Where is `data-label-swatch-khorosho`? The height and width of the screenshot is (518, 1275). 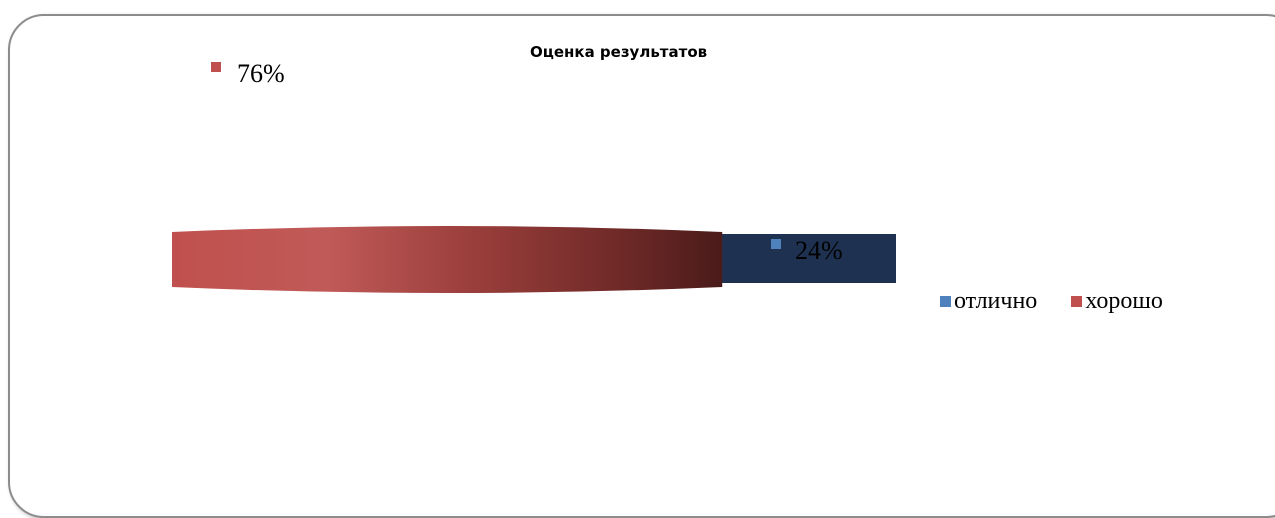
data-label-swatch-khorosho is located at coordinates (216, 67).